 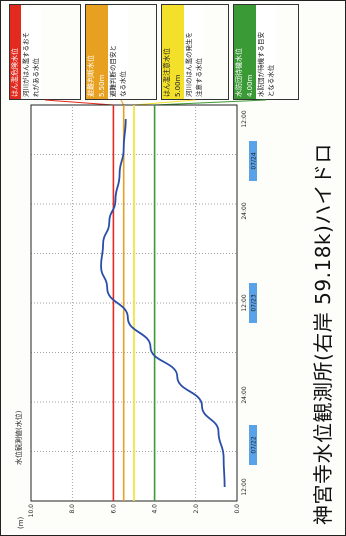 What do you see at coordinates (196, 509) in the screenshot?
I see `y-tick-label: 2.0` at bounding box center [196, 509].